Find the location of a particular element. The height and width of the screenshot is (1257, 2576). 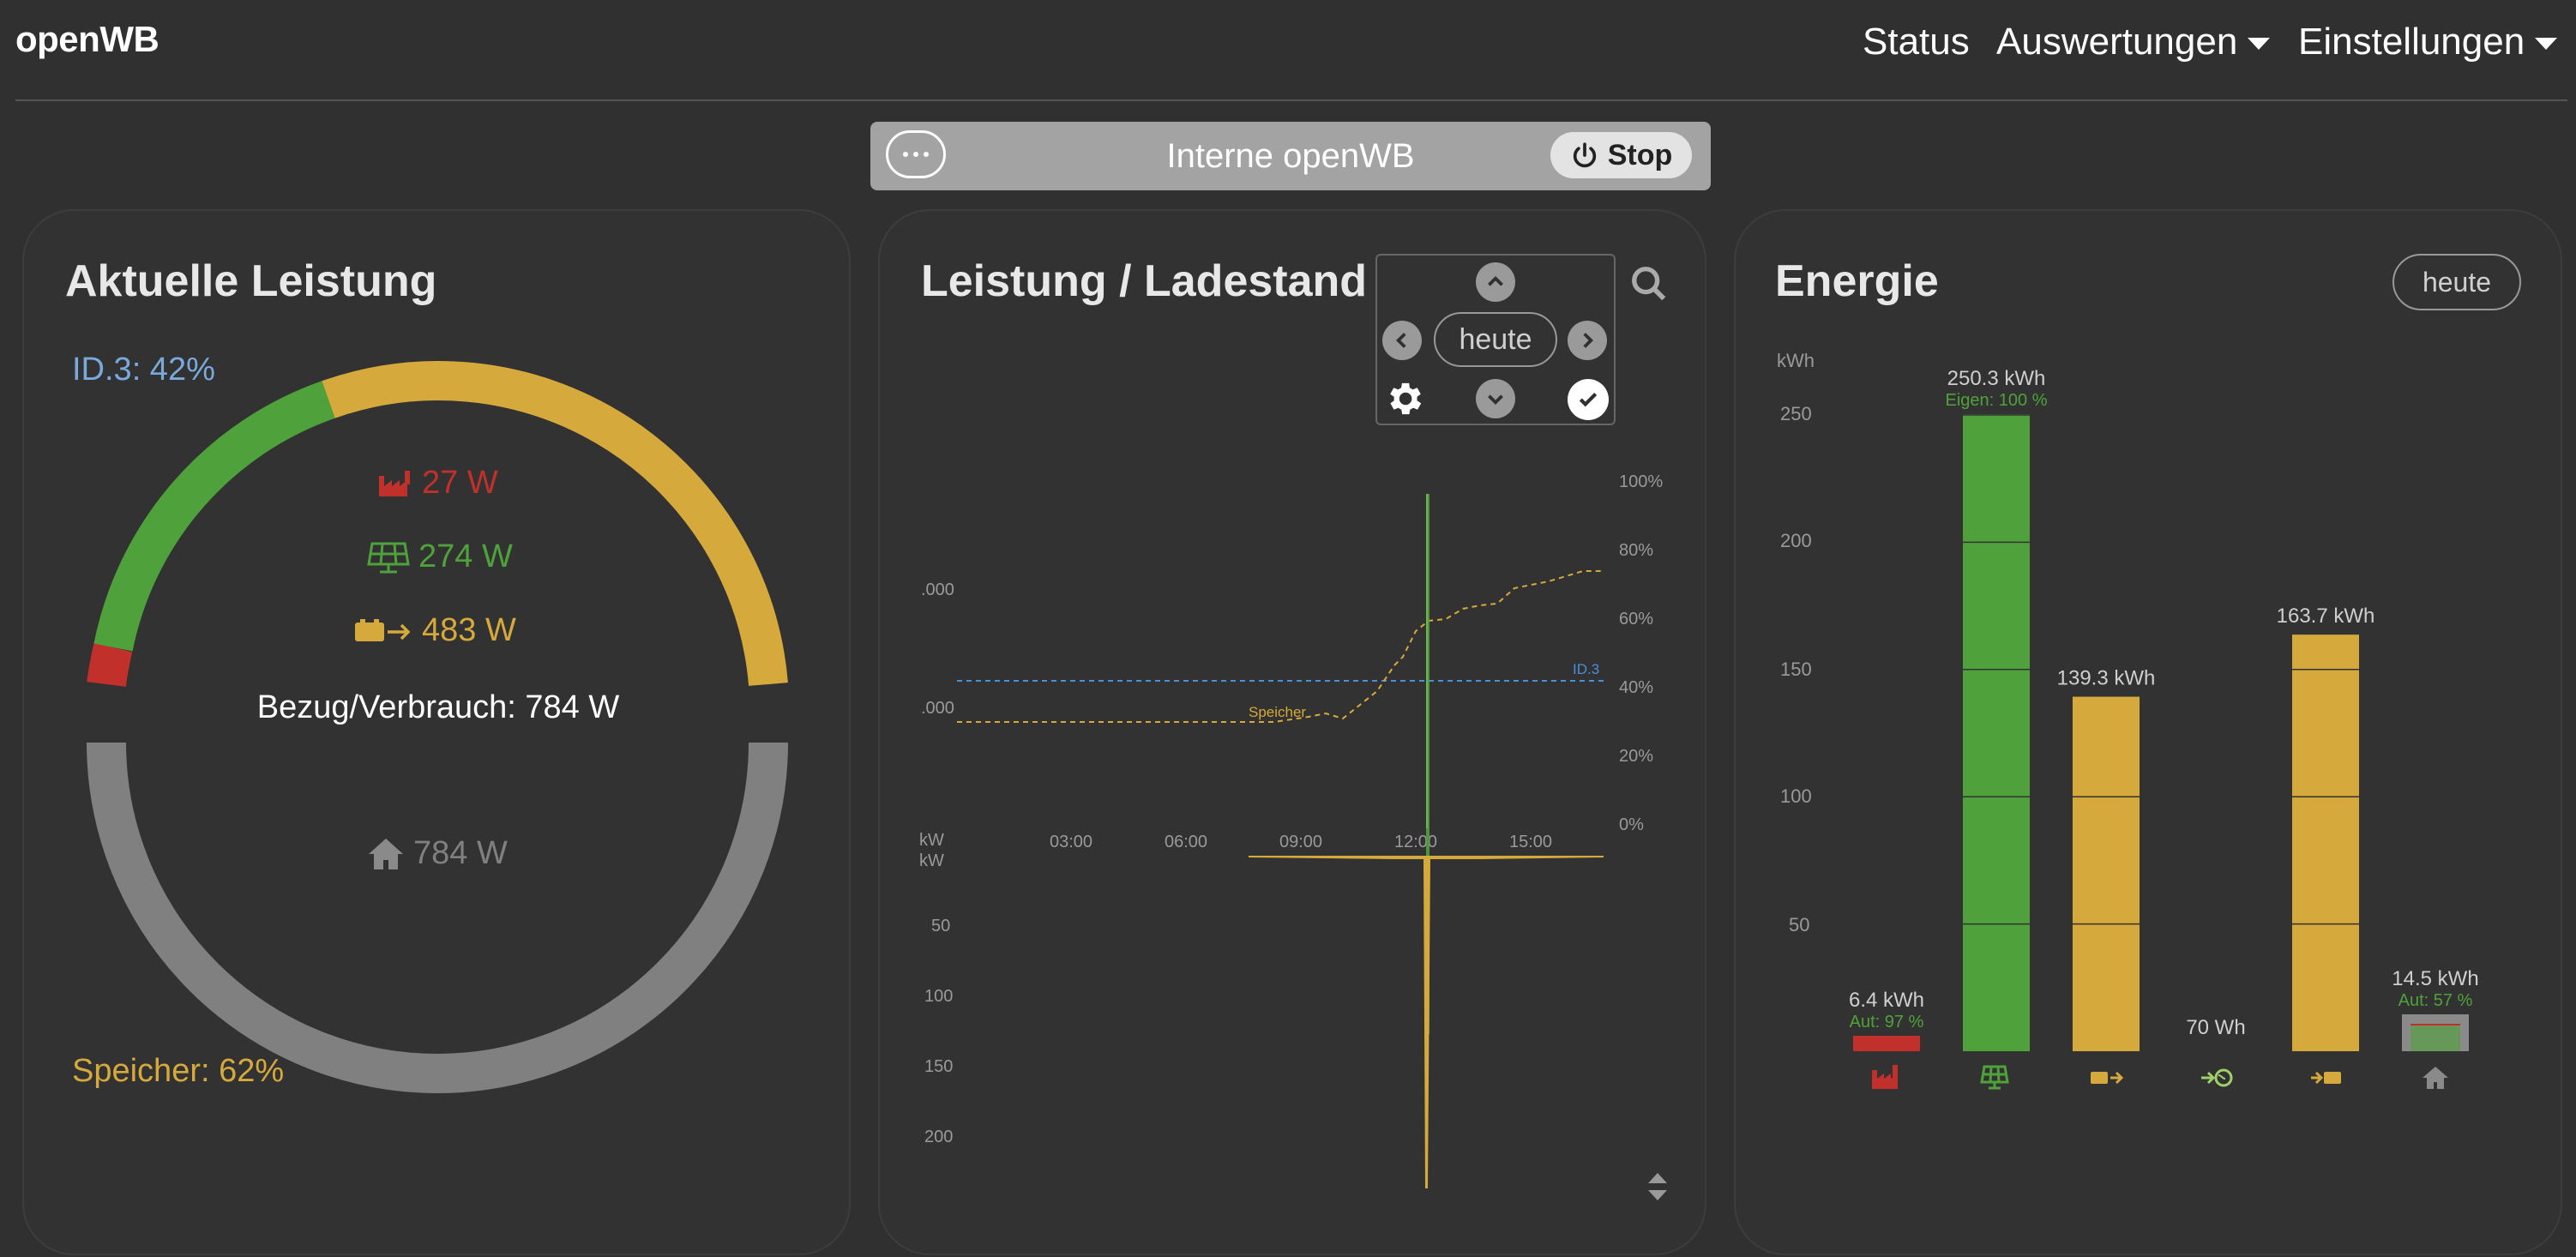

navbar-divider is located at coordinates (1291, 100).